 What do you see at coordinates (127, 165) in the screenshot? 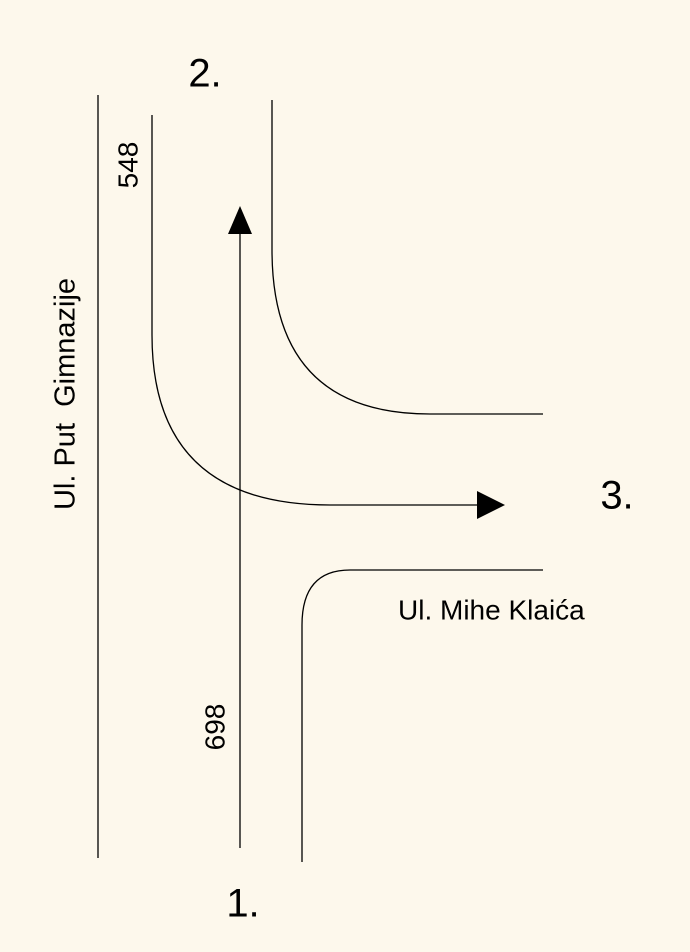
I see `count-label: 548` at bounding box center [127, 165].